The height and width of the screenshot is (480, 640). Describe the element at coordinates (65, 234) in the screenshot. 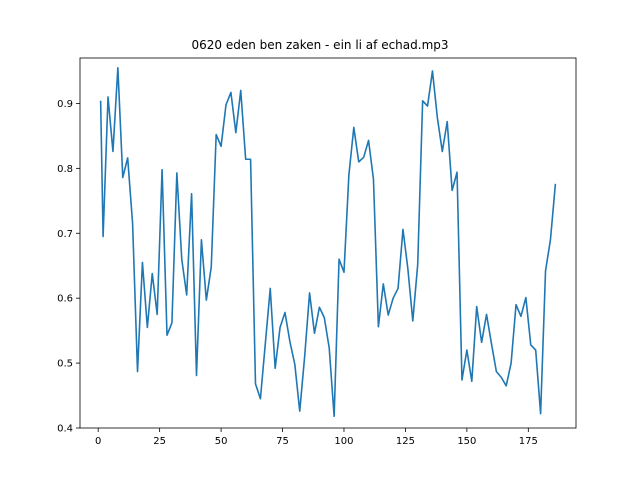

I see `y-tick-label: 0.7` at that location.